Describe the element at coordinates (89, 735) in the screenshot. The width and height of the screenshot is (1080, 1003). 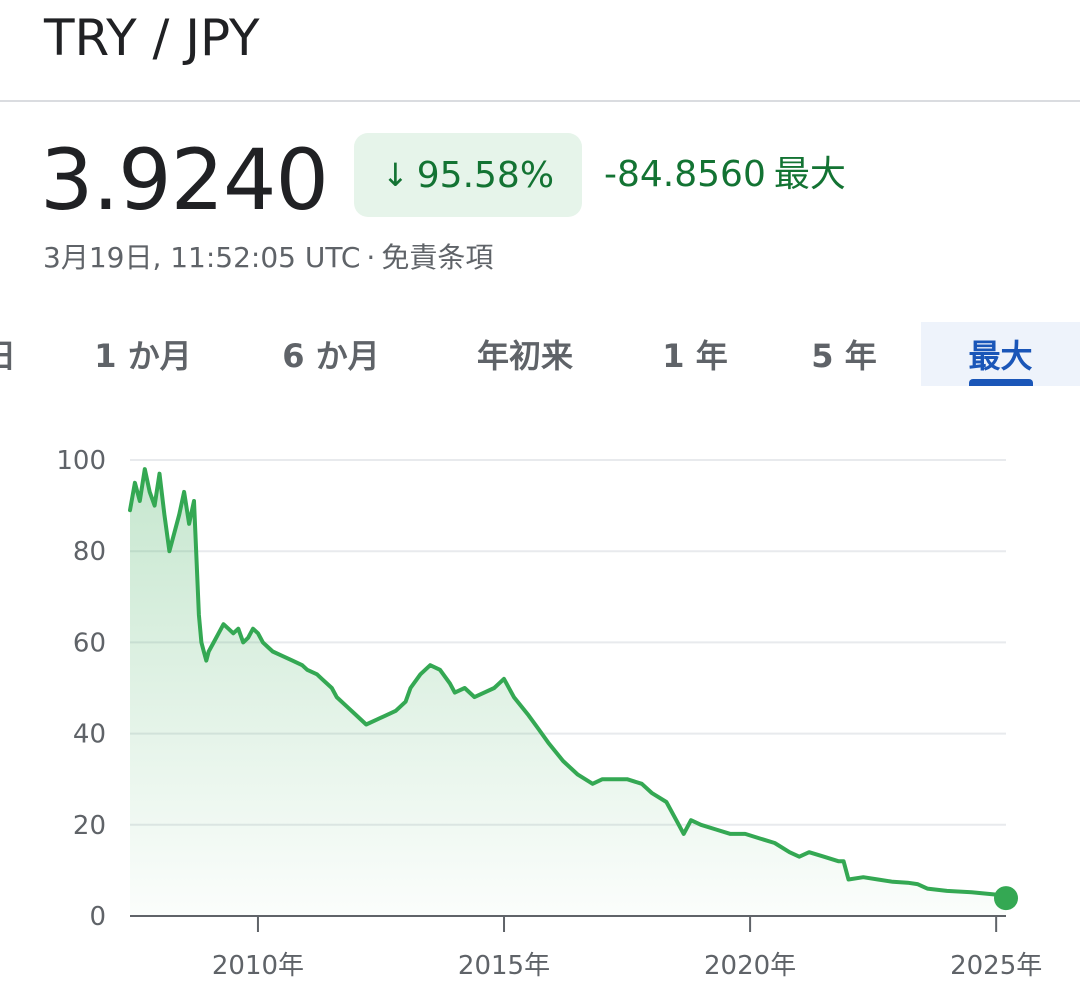
I see `y-tick-label: 40` at that location.